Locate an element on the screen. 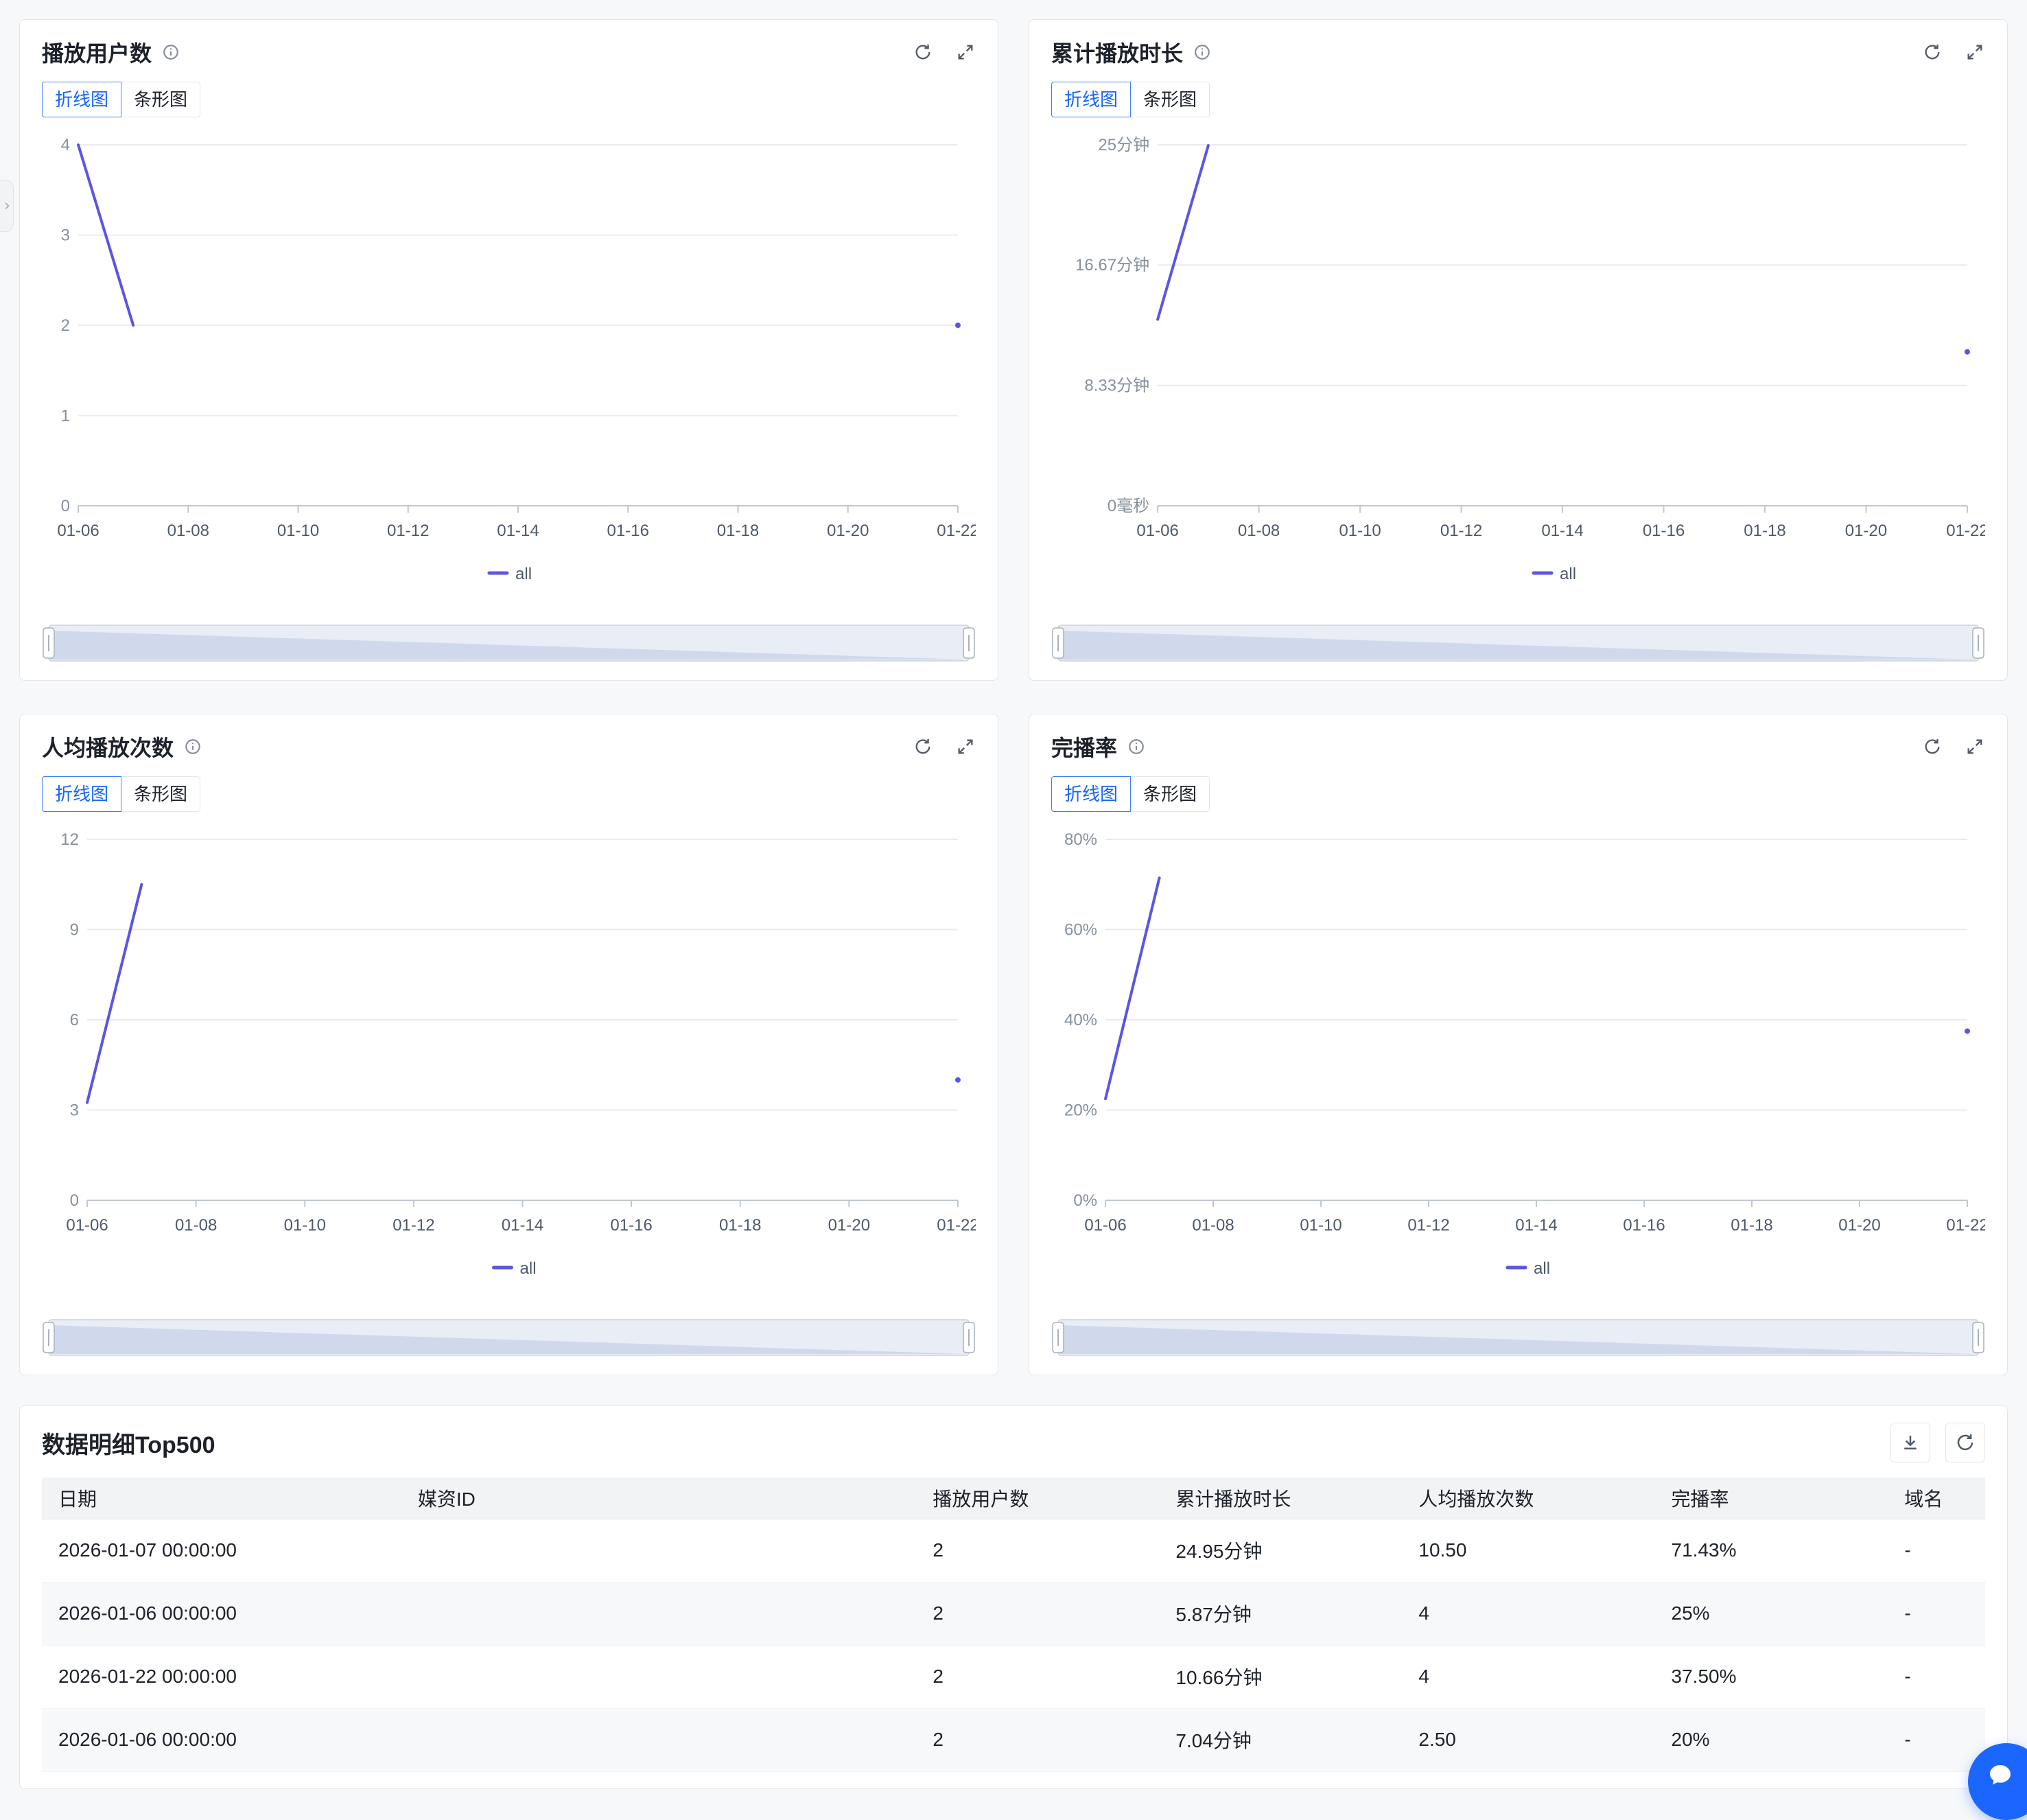 Image resolution: width=2027 pixels, height=1820 pixels. column-header: 完播率 is located at coordinates (1771, 1498).